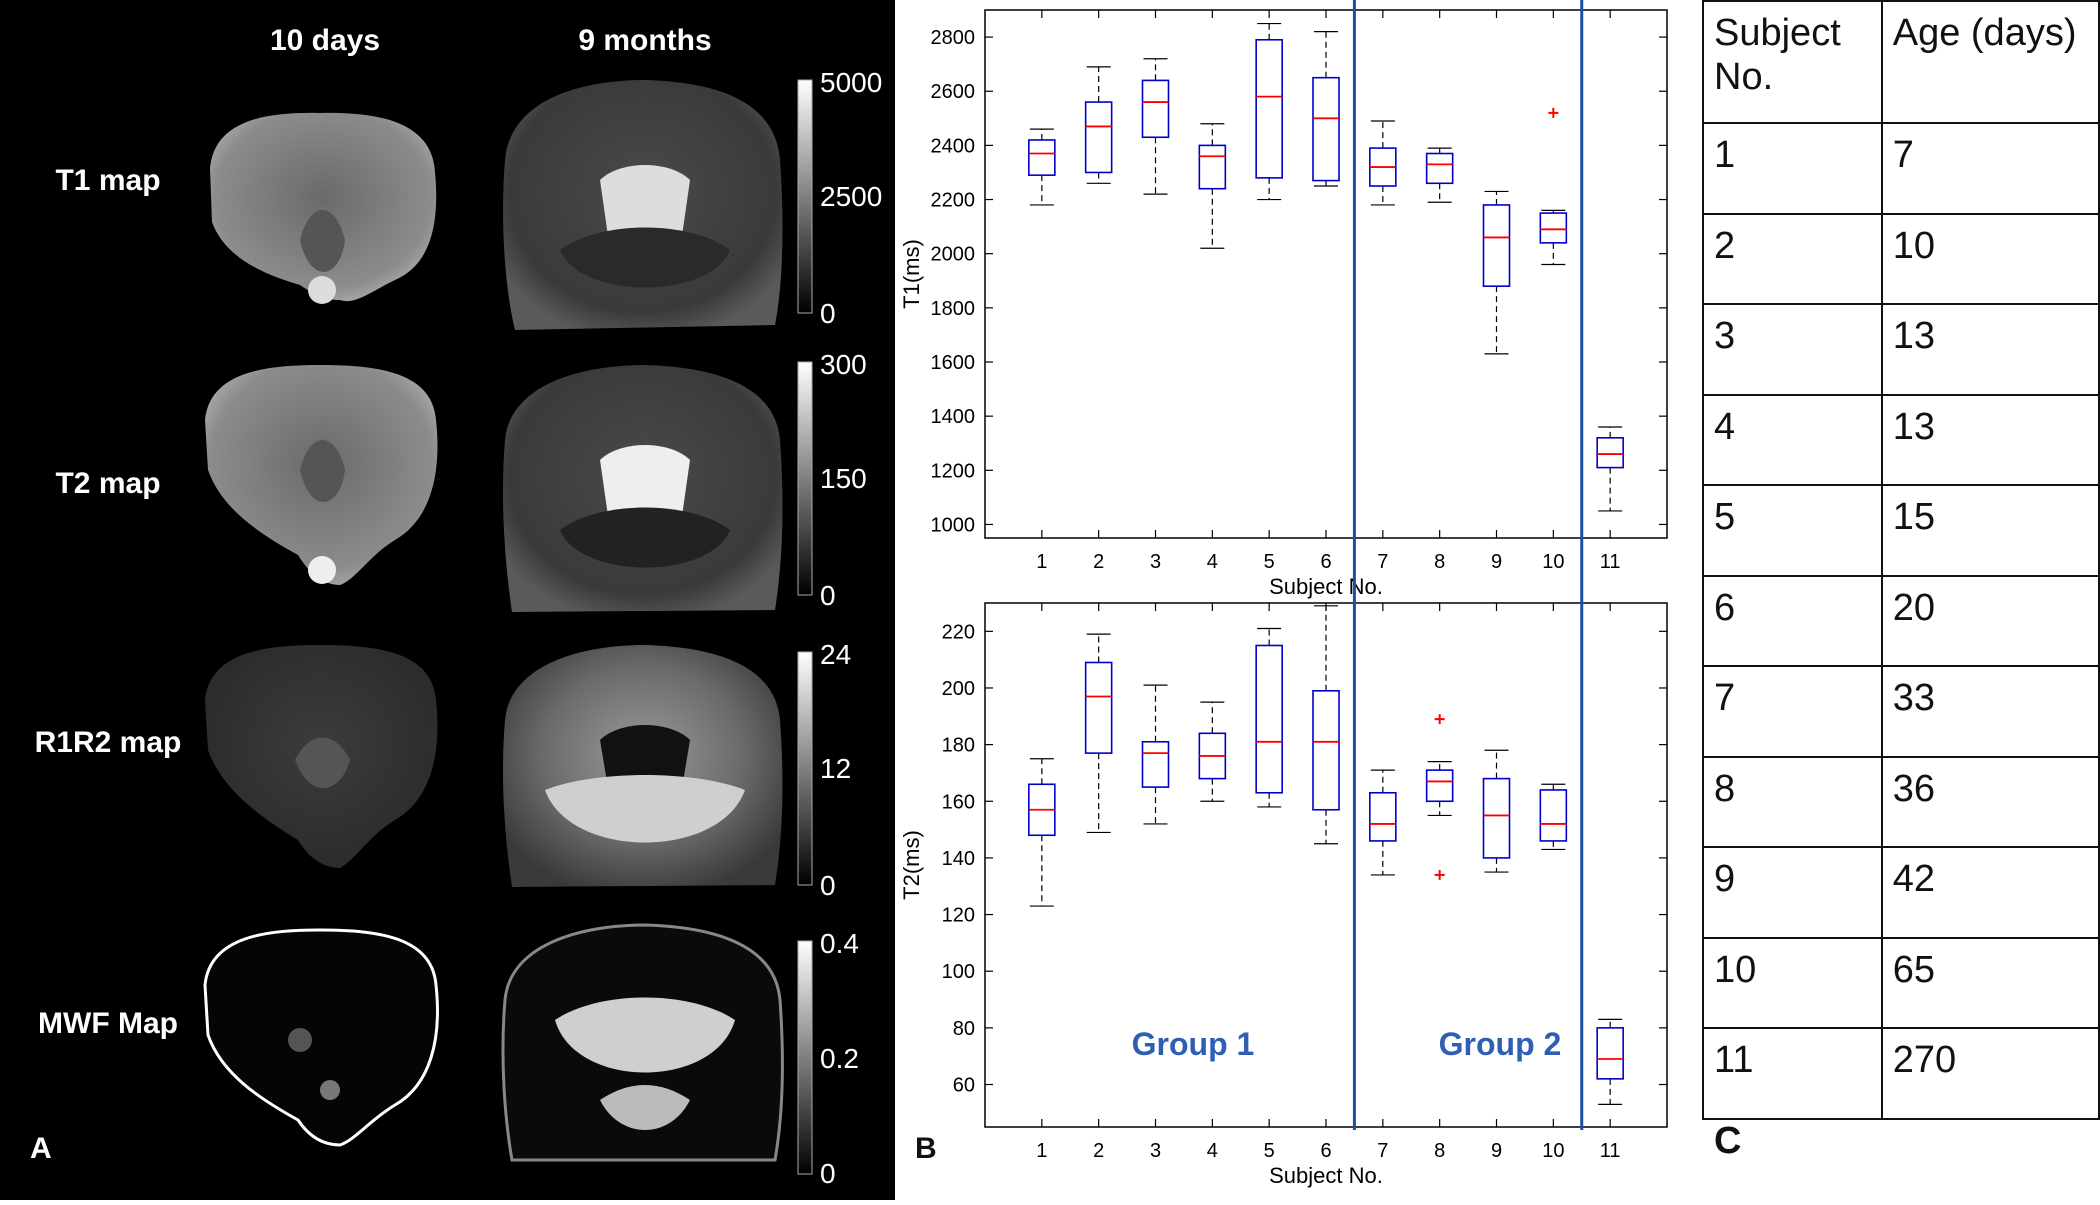  What do you see at coordinates (1326, 865) in the screenshot?
I see `plot-frame` at bounding box center [1326, 865].